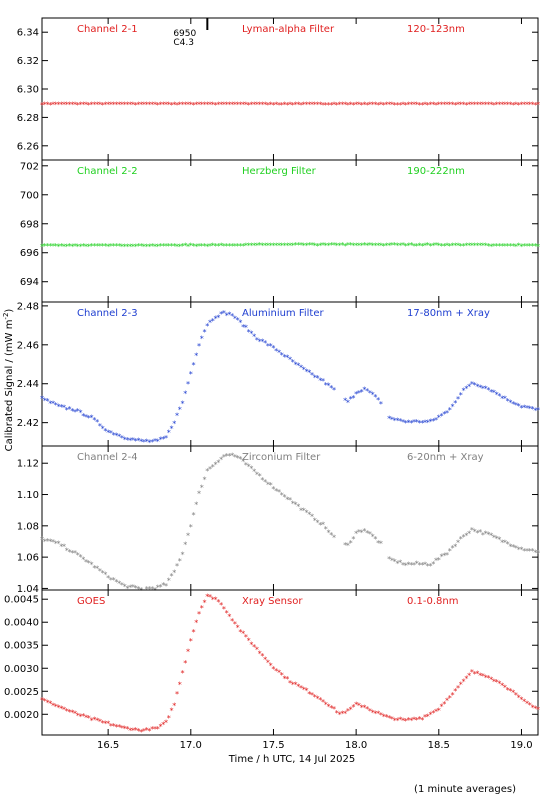 Image resolution: width=550 pixels, height=800 pixels. What do you see at coordinates (21, 600) in the screenshot?
I see `y-tick-label: 0.0045` at bounding box center [21, 600].